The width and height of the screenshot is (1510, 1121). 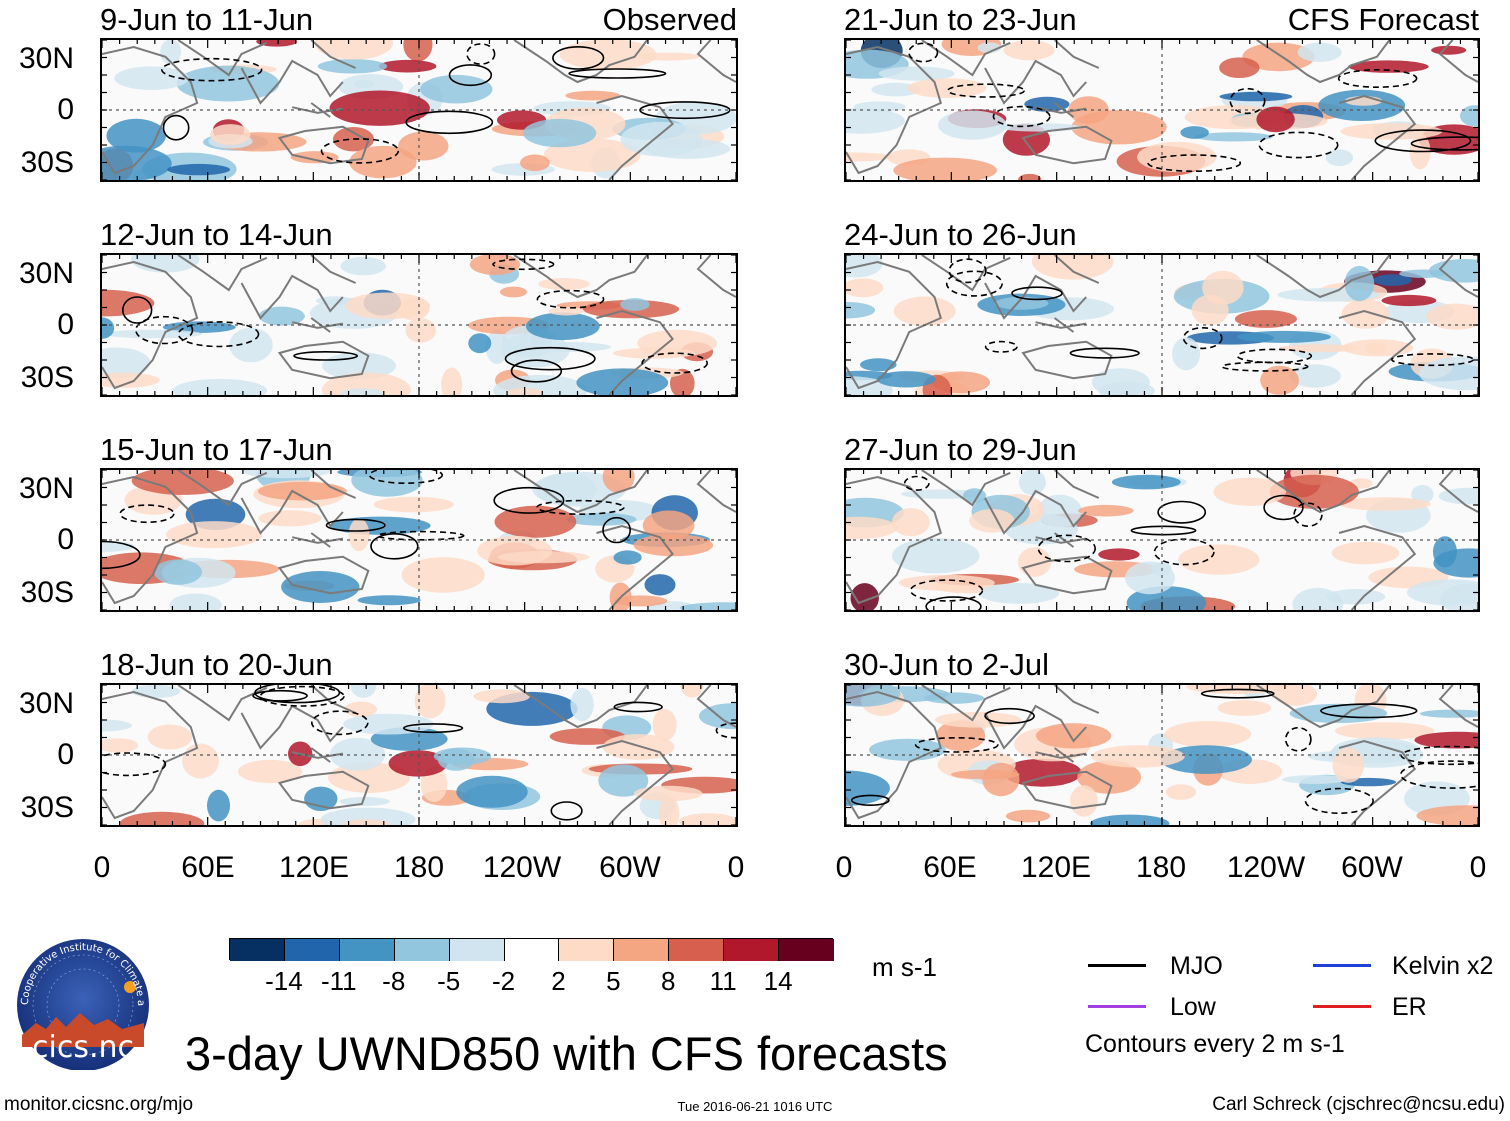 I want to click on observed-label: Observed, so click(x=669, y=19).